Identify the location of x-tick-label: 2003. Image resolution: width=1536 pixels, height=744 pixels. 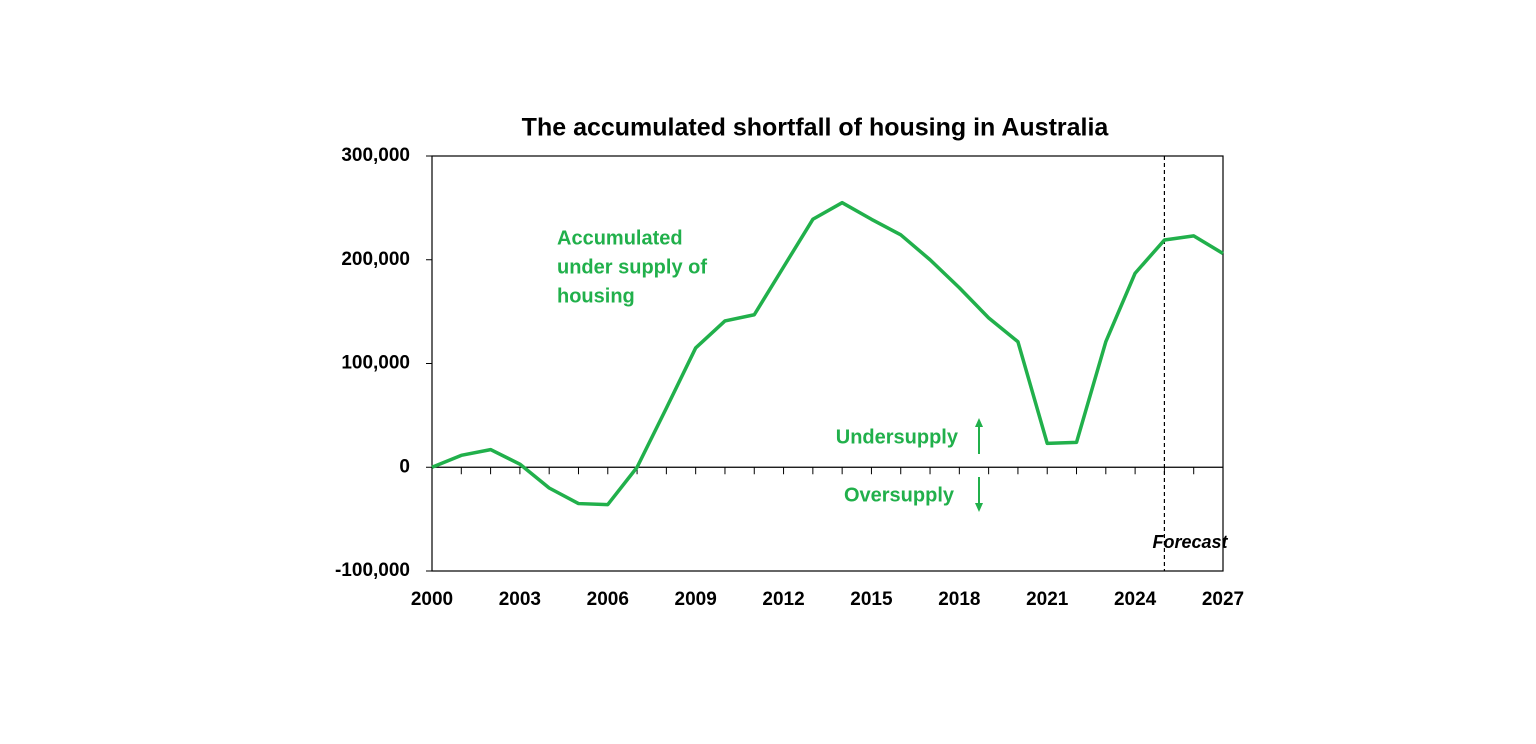
(520, 599).